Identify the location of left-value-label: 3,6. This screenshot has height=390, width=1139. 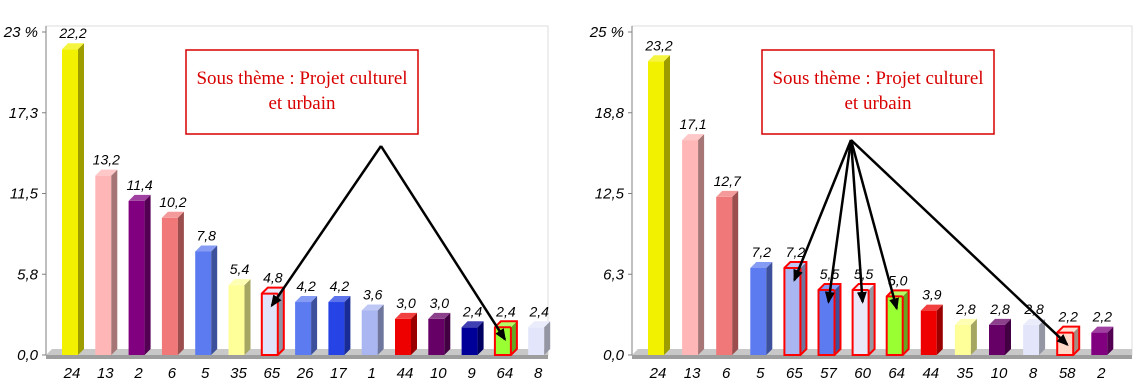
(373, 294).